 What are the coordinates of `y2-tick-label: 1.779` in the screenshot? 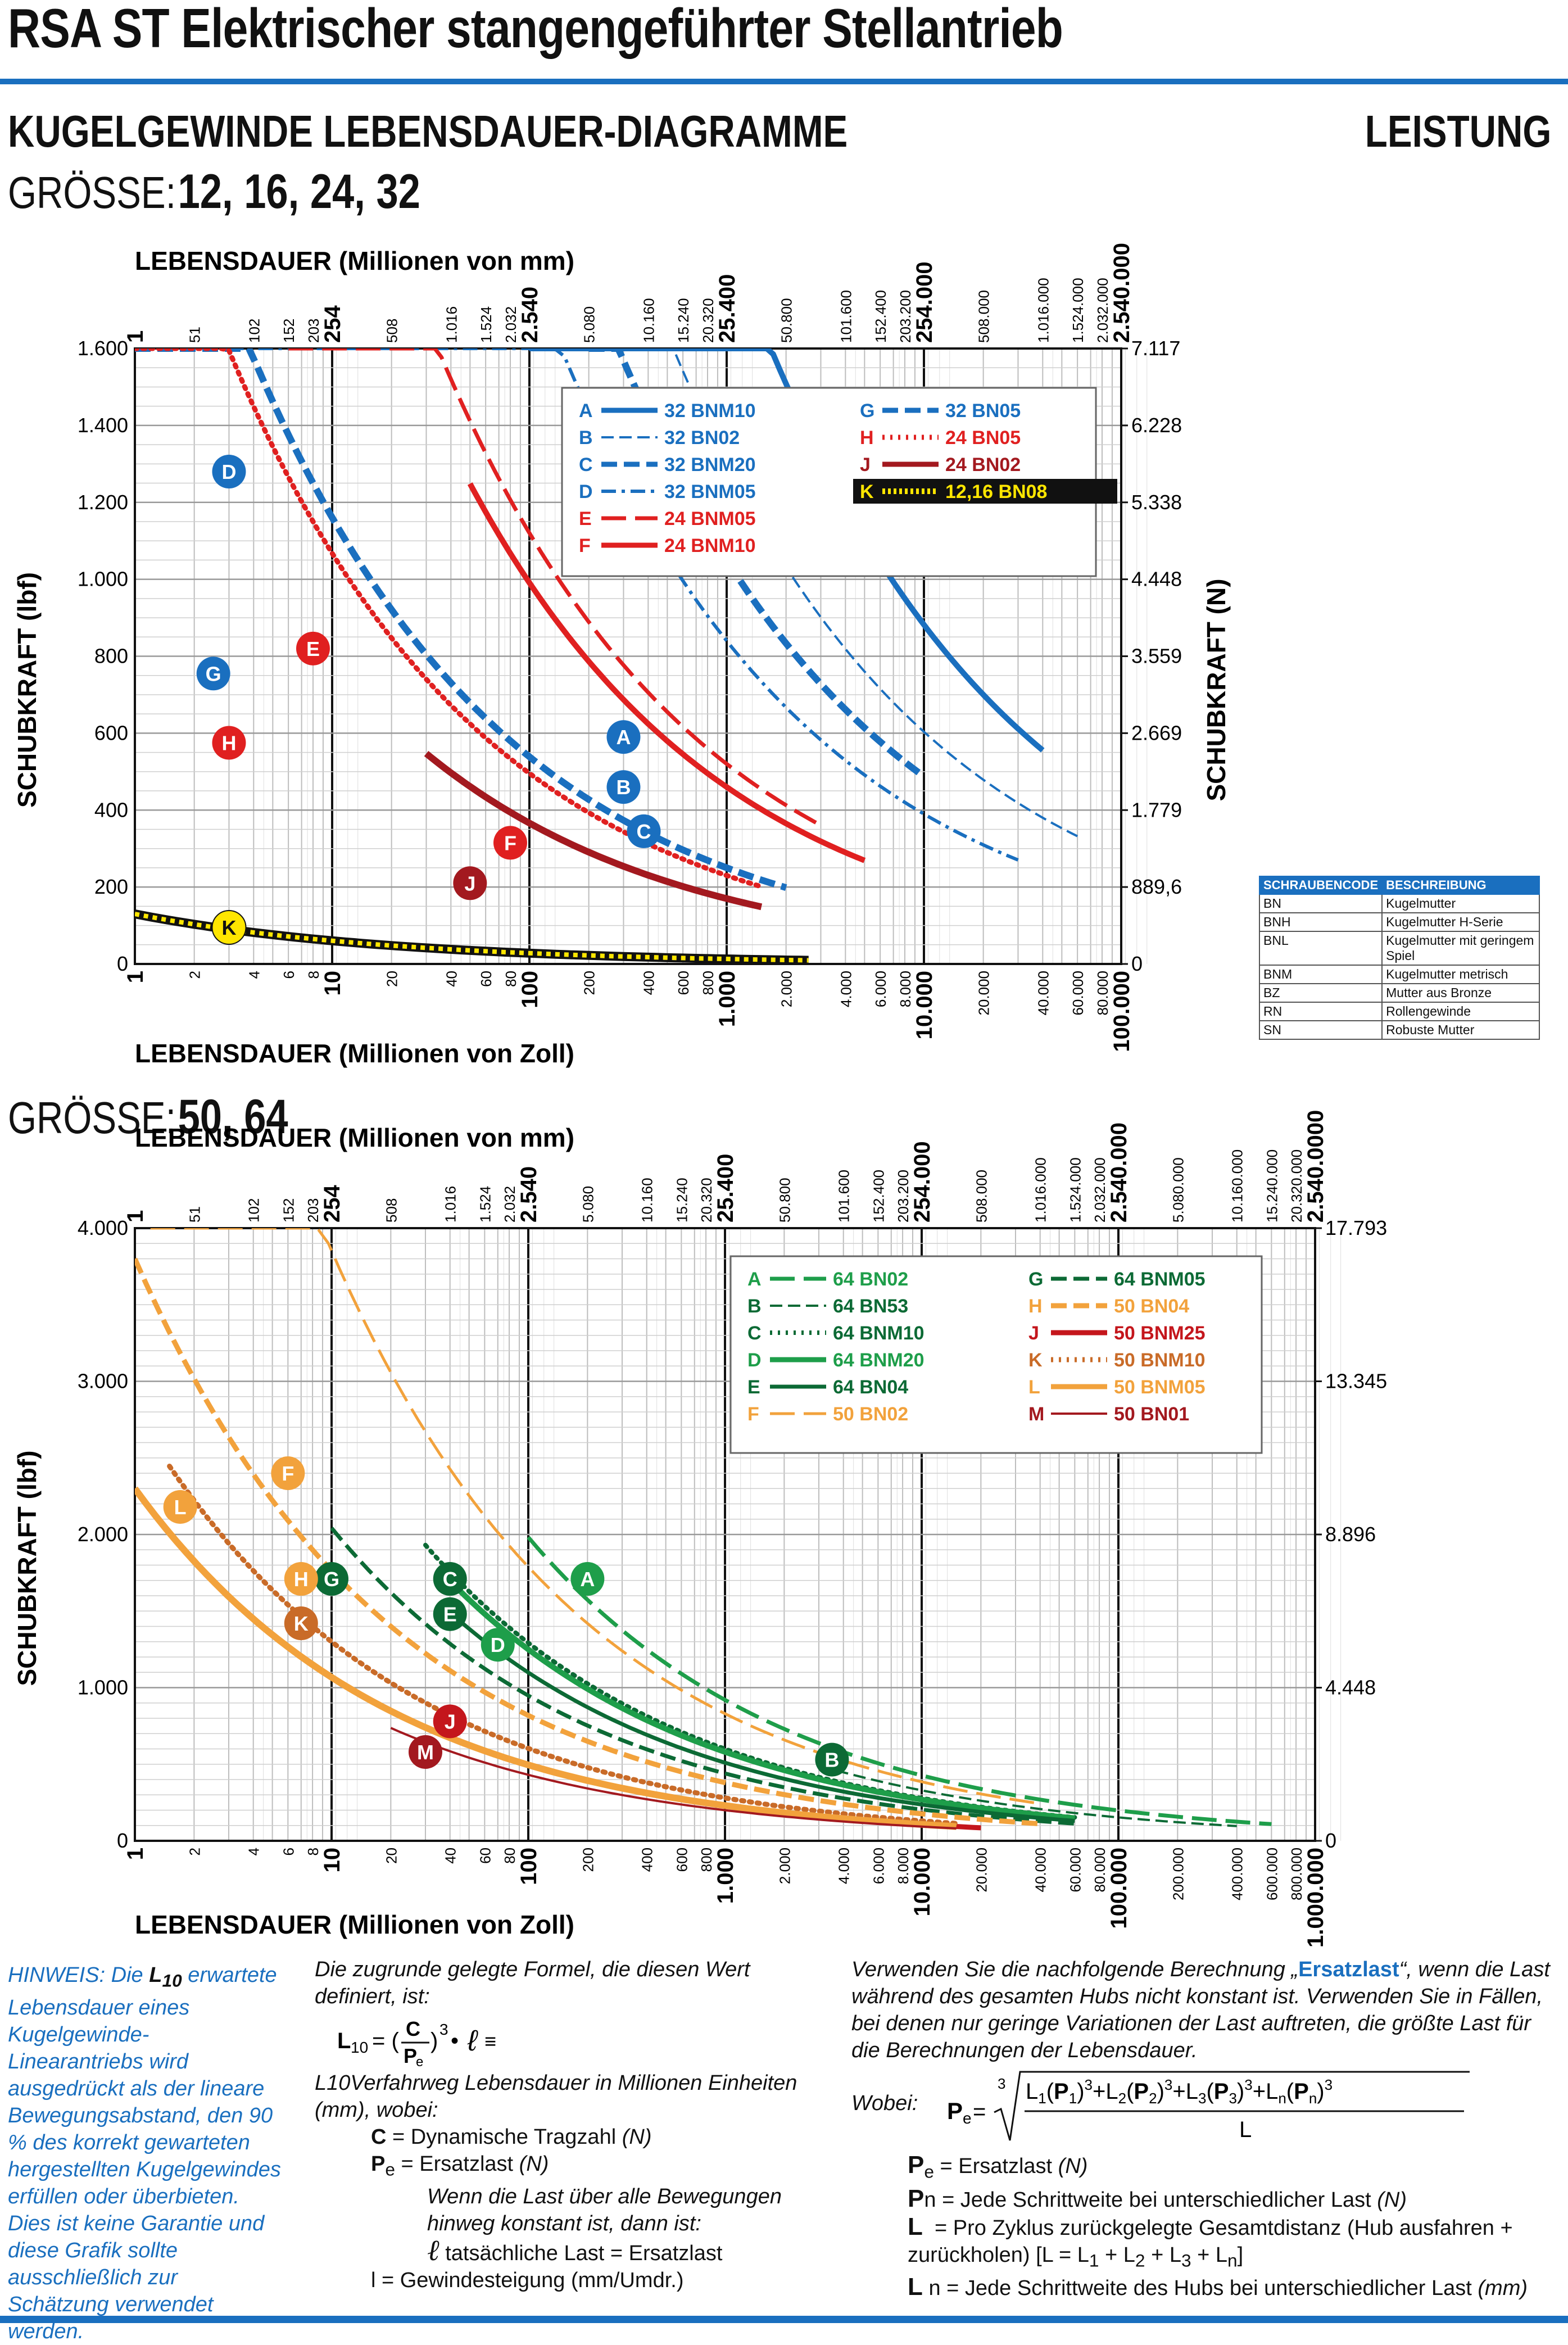 It's located at (1156, 809).